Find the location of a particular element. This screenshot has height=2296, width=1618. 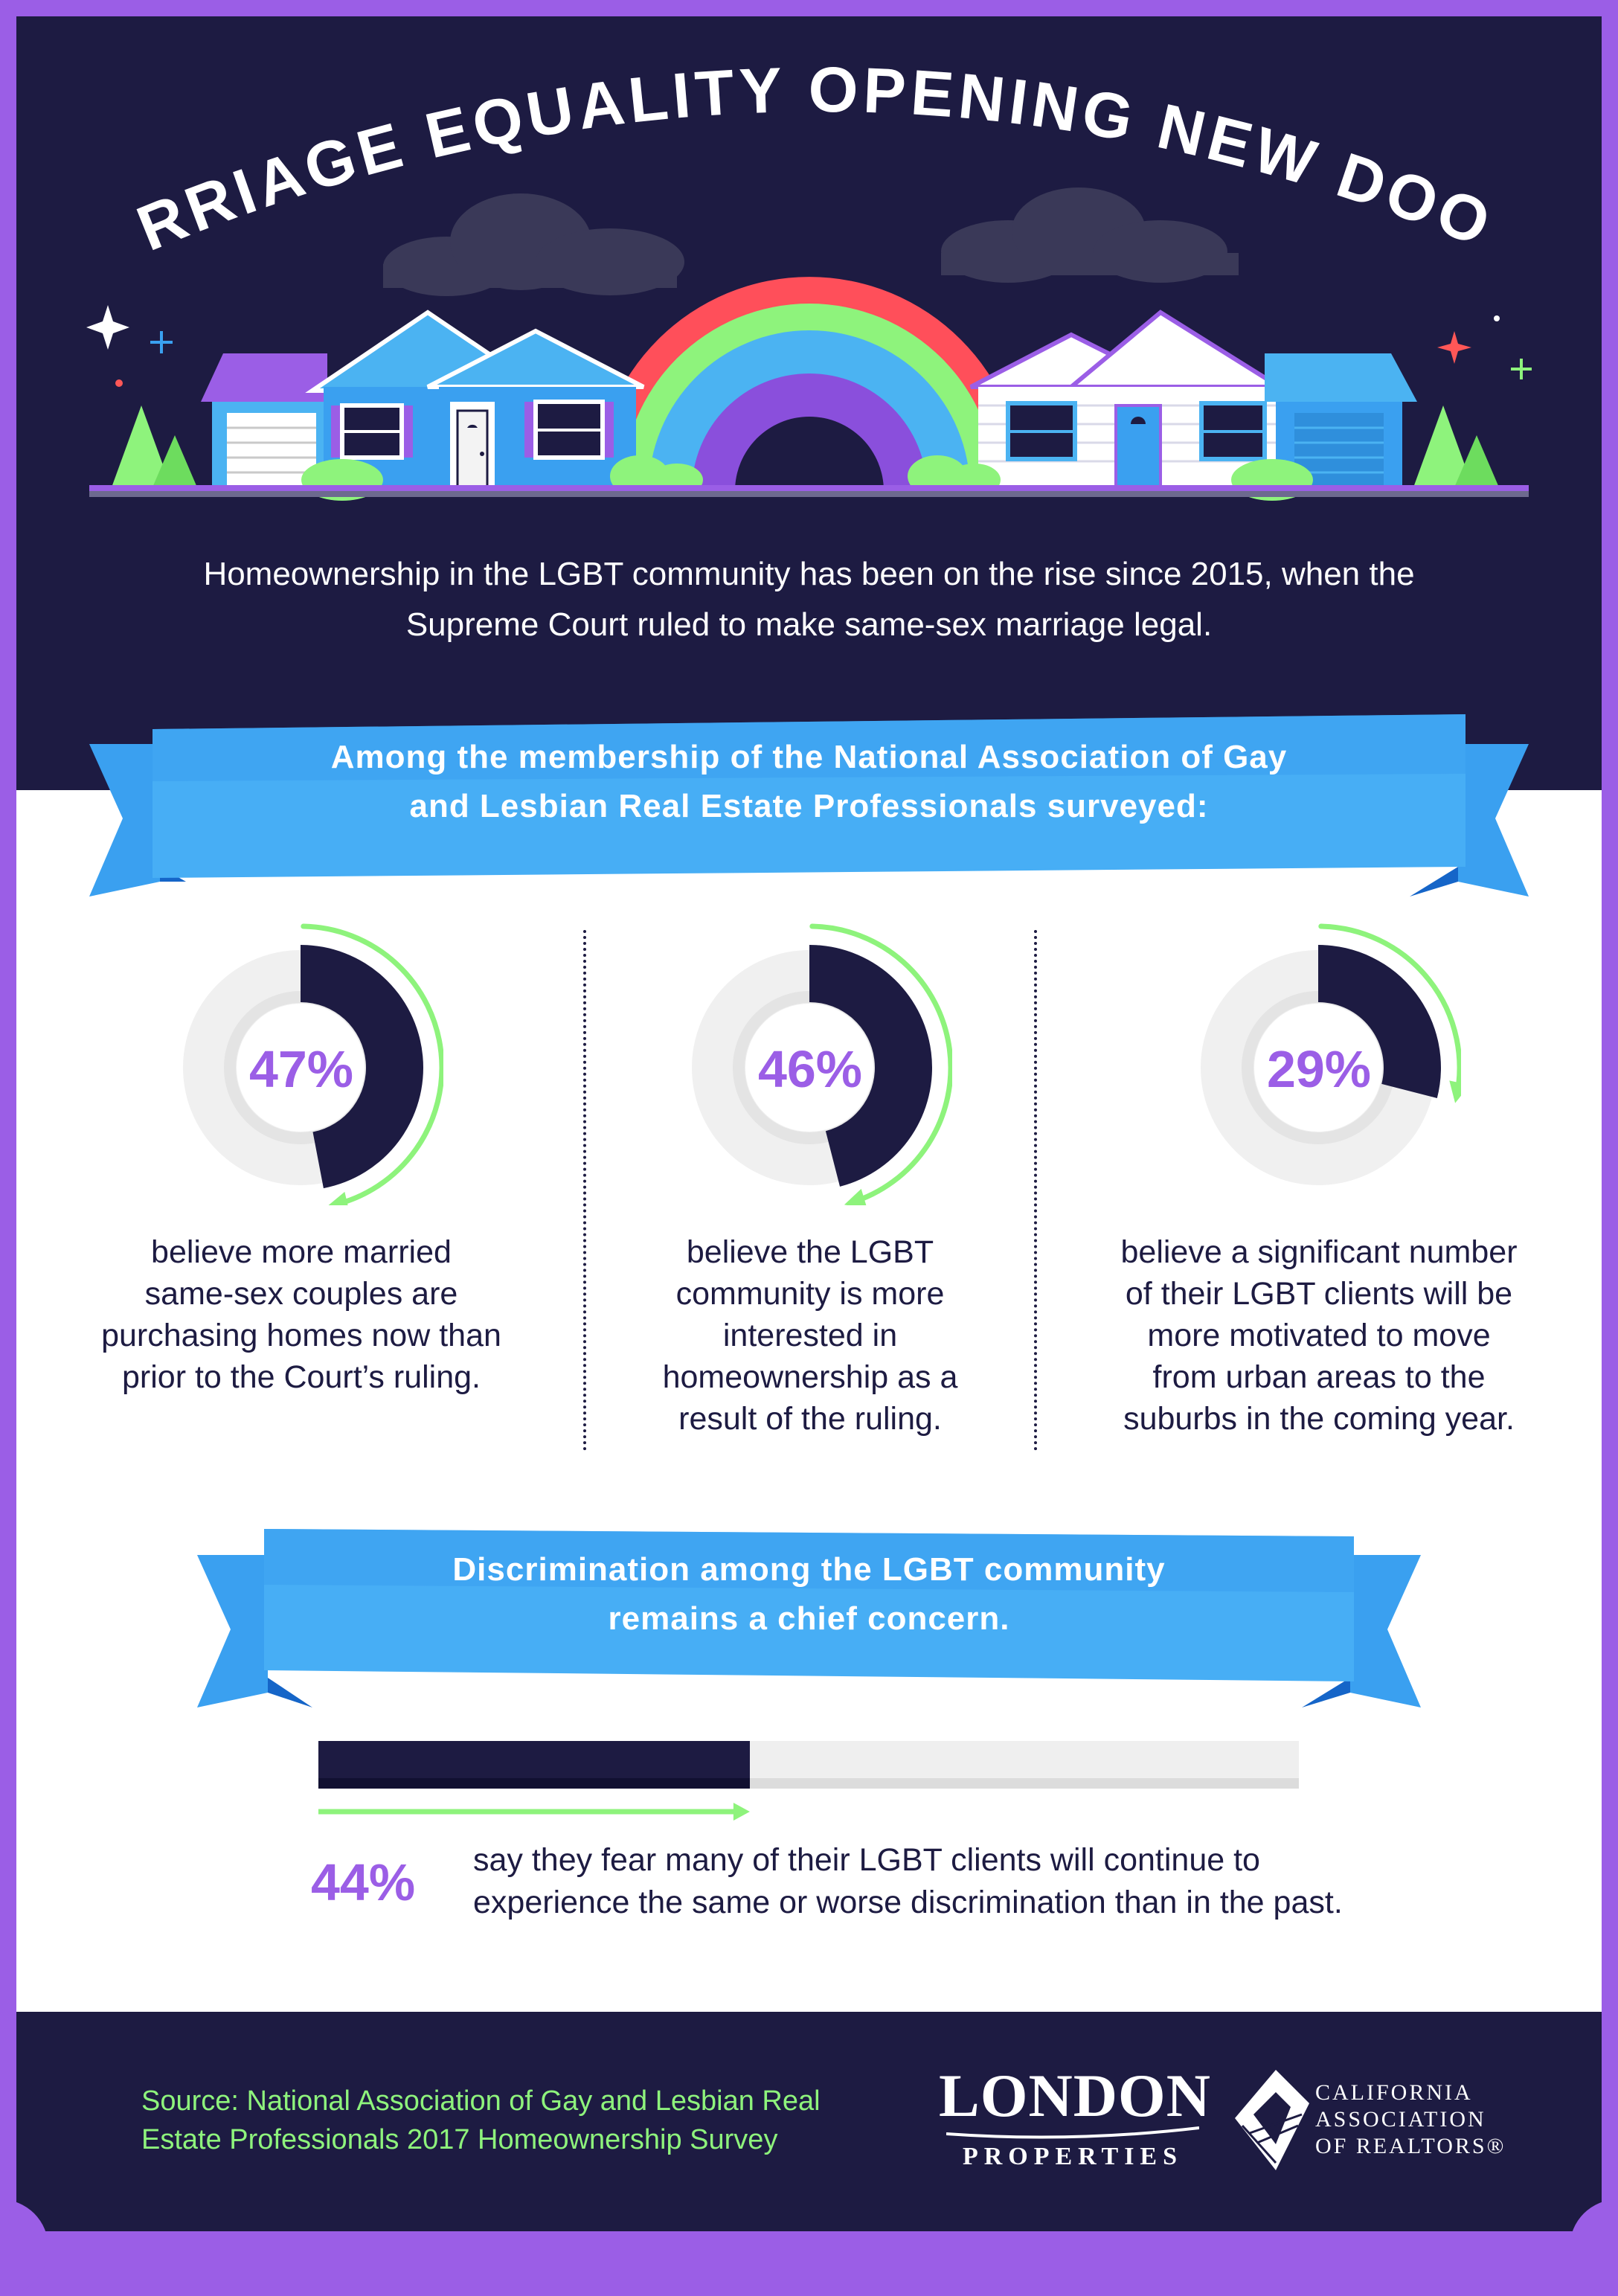

stat-percent: 29% is located at coordinates (1319, 1069).